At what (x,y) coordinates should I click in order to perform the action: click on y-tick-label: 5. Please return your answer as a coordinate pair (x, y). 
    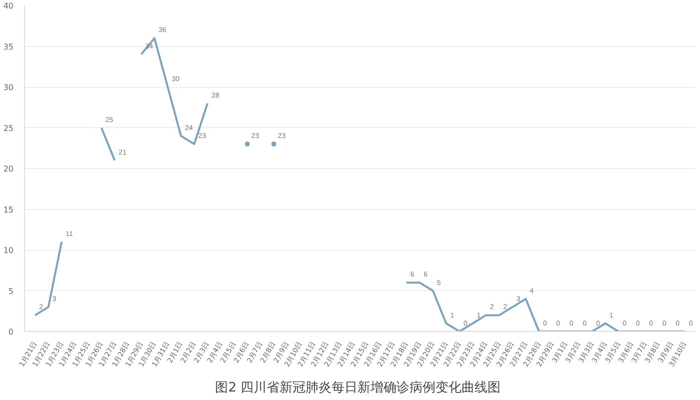
    Looking at the image, I should click on (11, 291).